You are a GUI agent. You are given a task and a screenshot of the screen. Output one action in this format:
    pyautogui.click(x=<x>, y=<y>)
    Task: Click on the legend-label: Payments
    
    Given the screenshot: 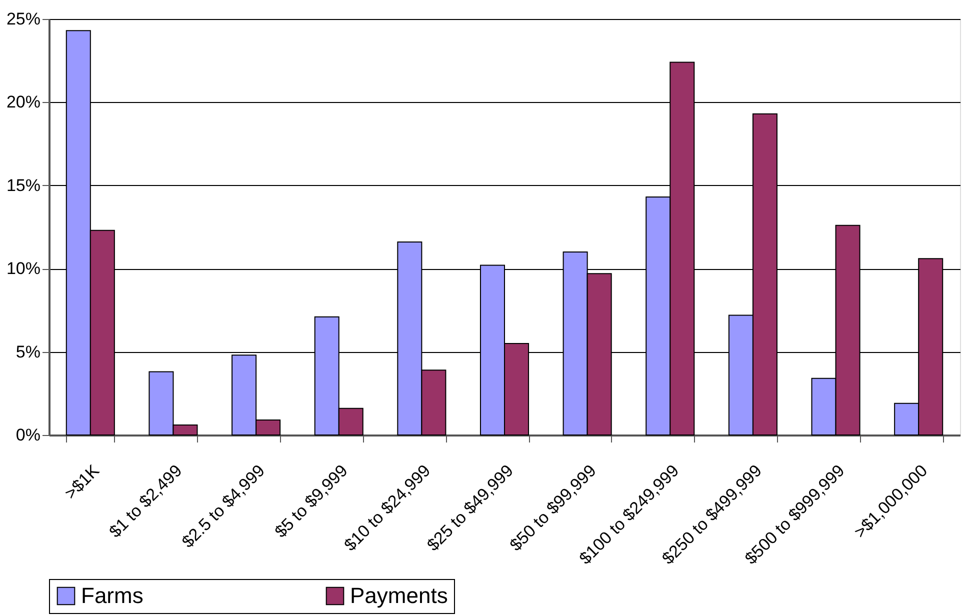 What is the action you would take?
    pyautogui.click(x=399, y=595)
    